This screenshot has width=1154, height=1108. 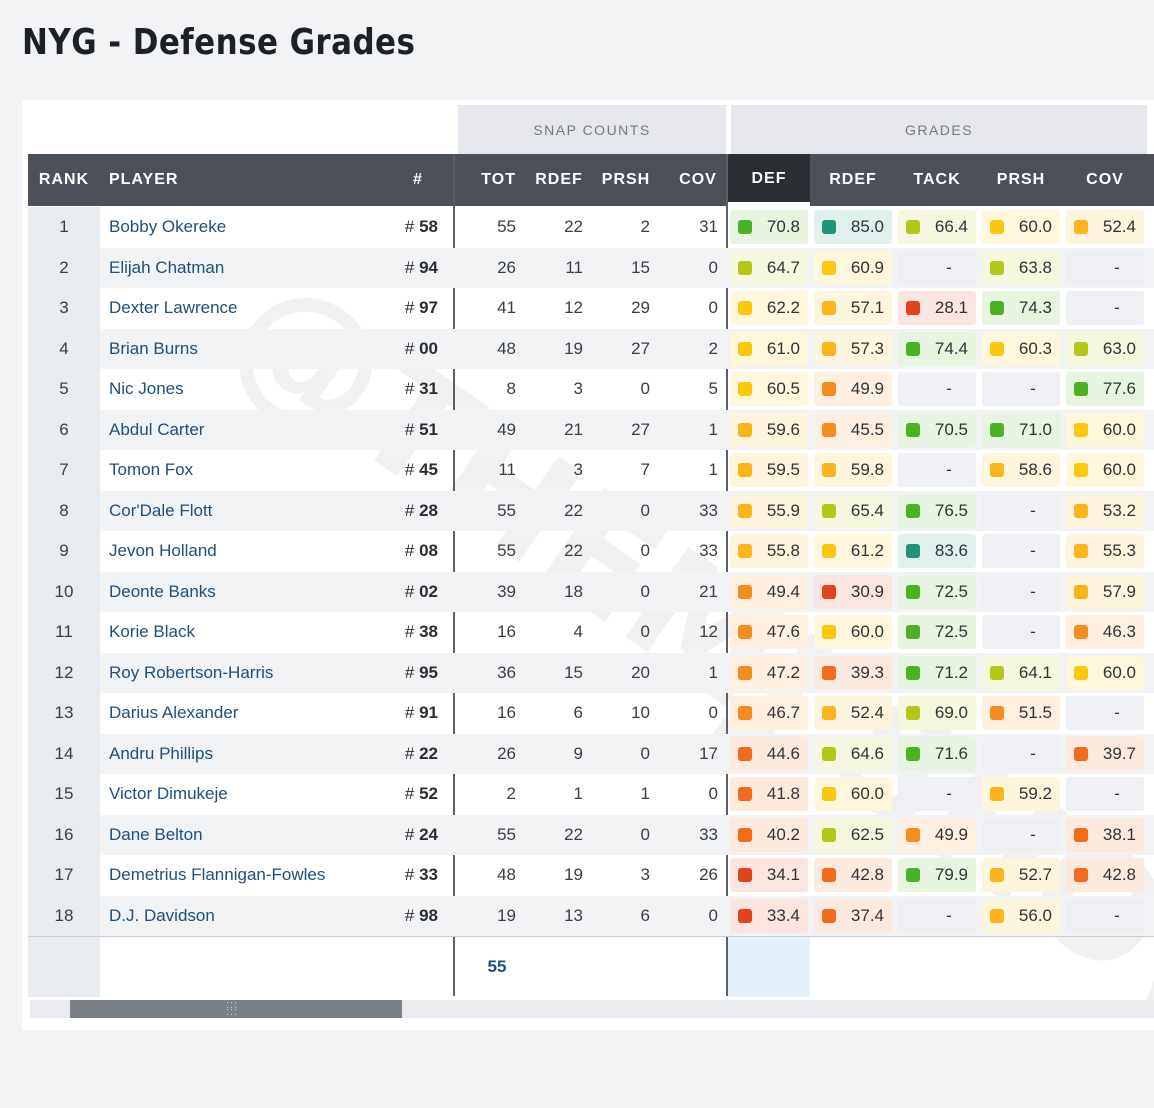 I want to click on player-name-link: Nic Jones, so click(x=146, y=388).